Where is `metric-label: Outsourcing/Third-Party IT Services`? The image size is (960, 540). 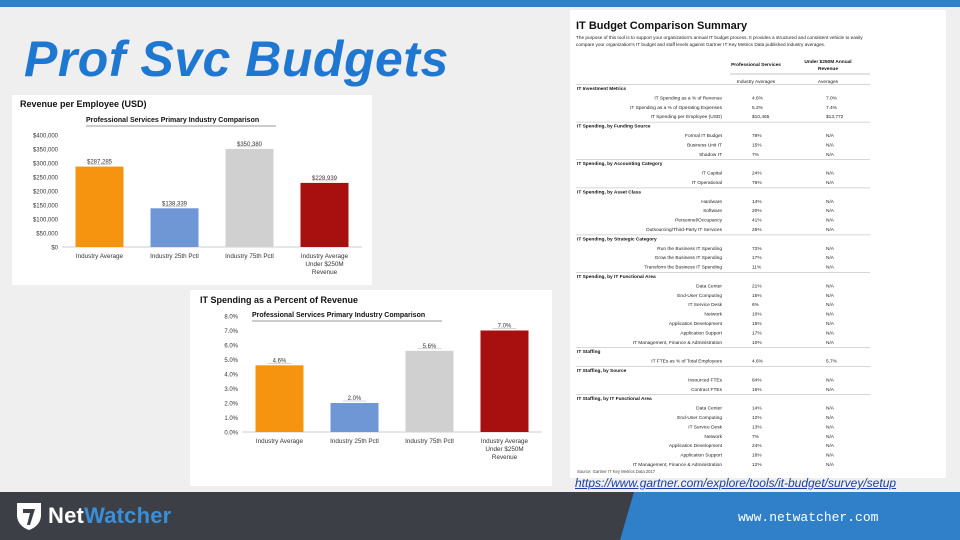 metric-label: Outsourcing/Third-Party IT Services is located at coordinates (684, 230).